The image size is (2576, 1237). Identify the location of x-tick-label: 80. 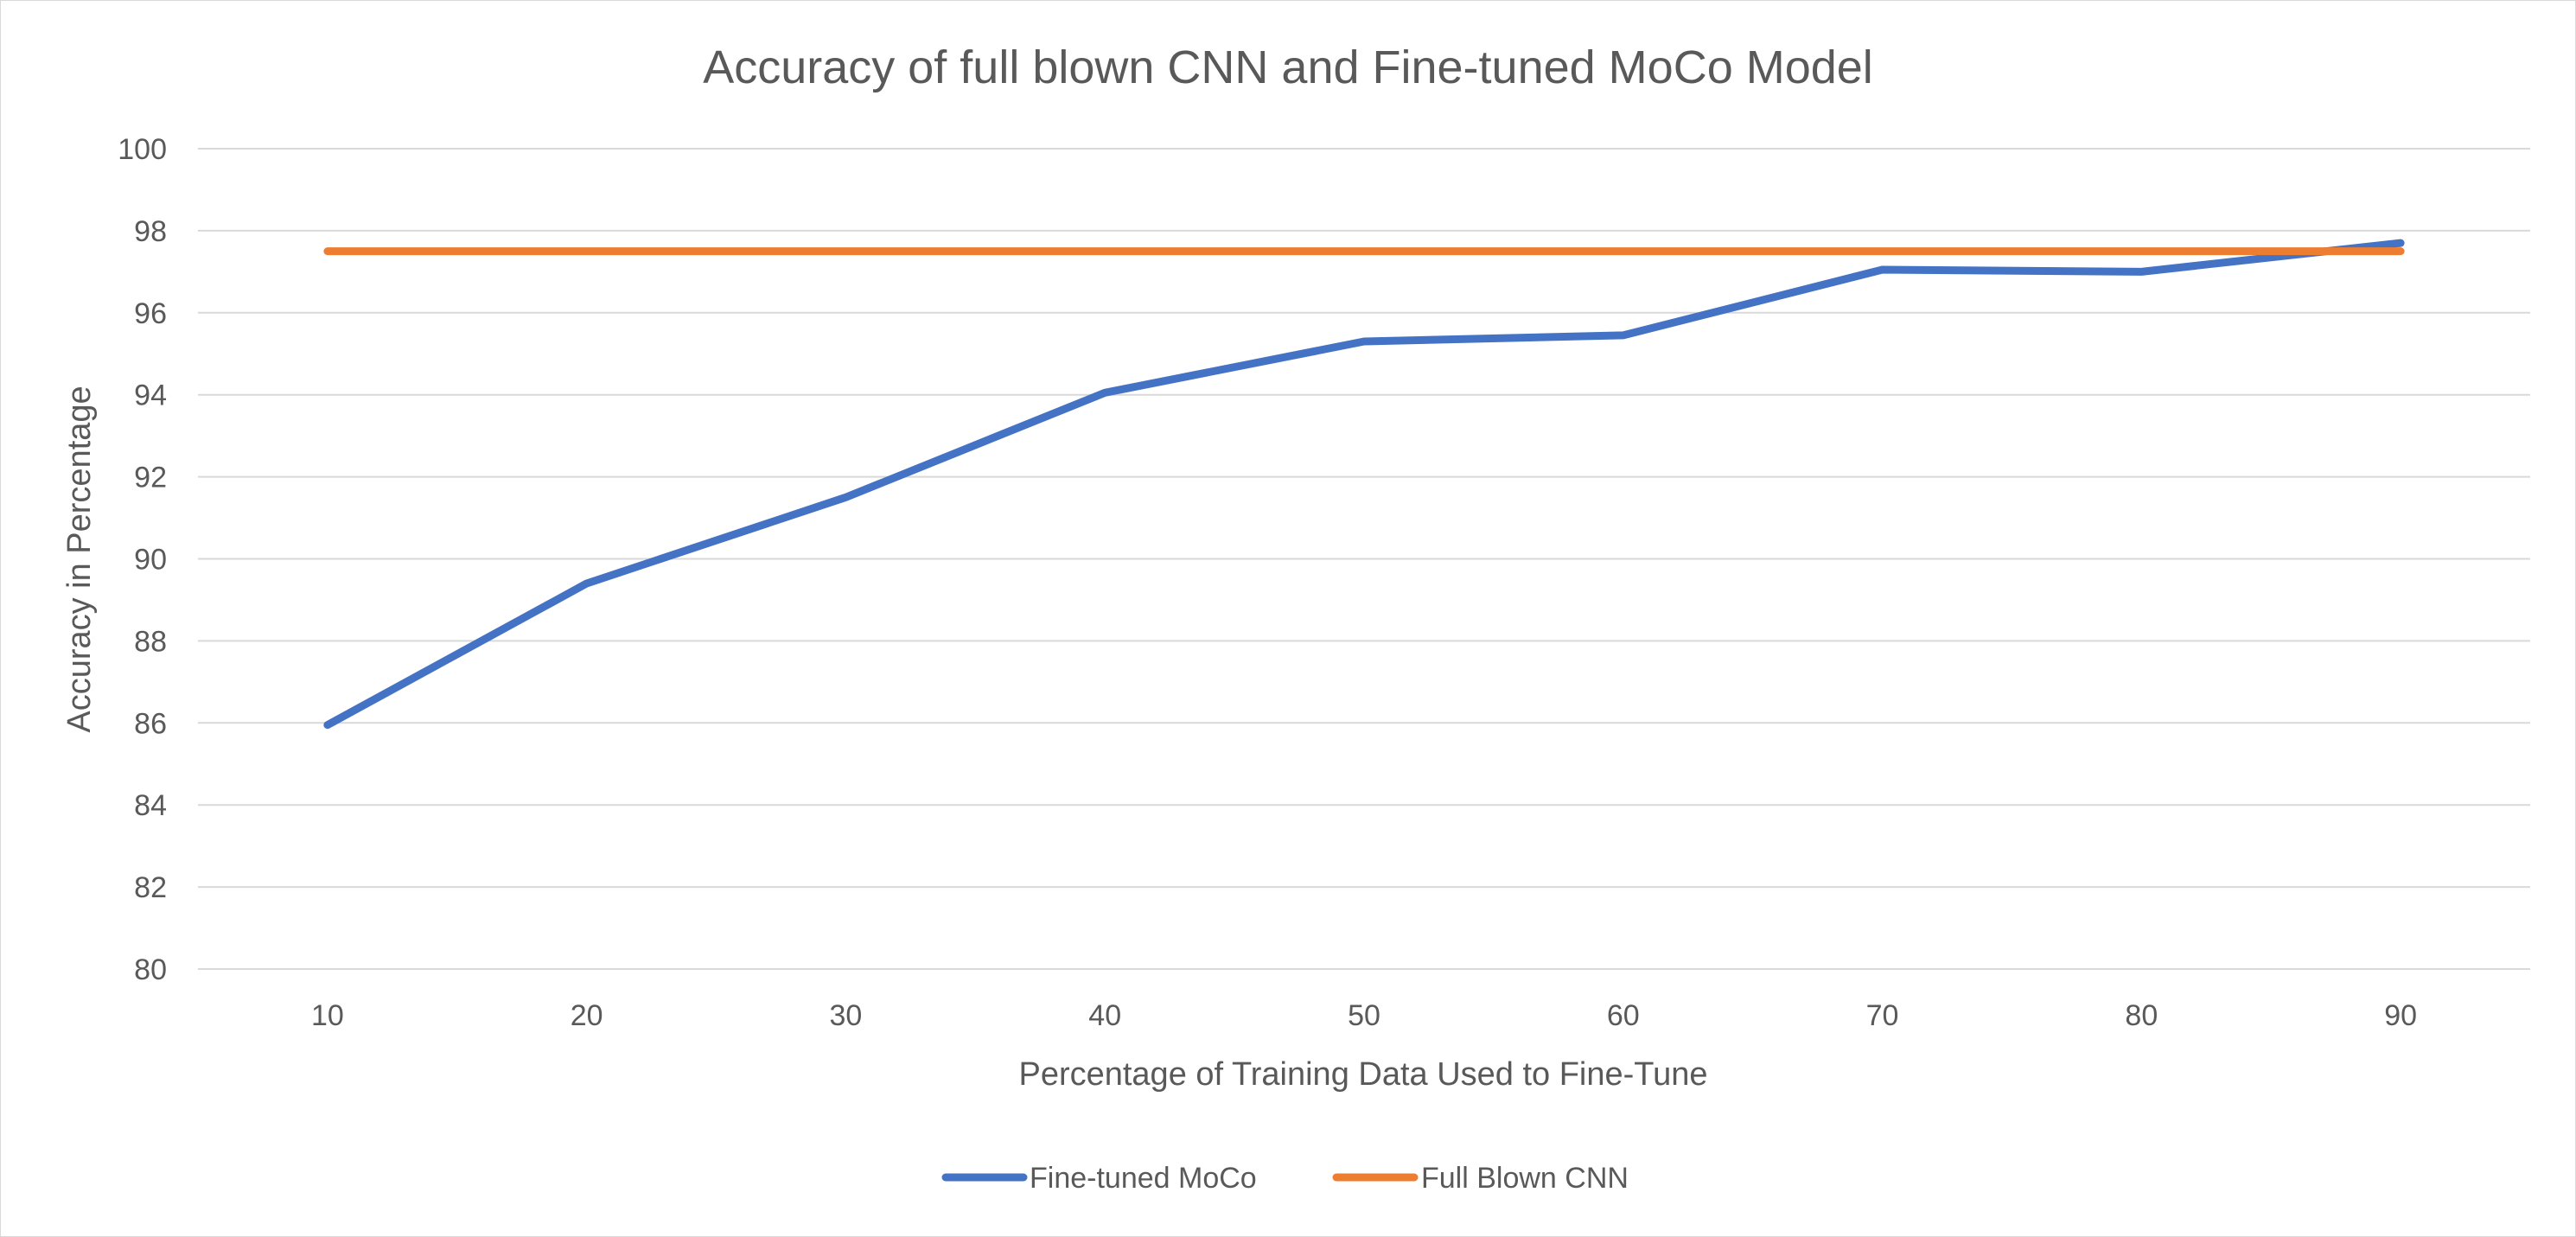
(2141, 1015).